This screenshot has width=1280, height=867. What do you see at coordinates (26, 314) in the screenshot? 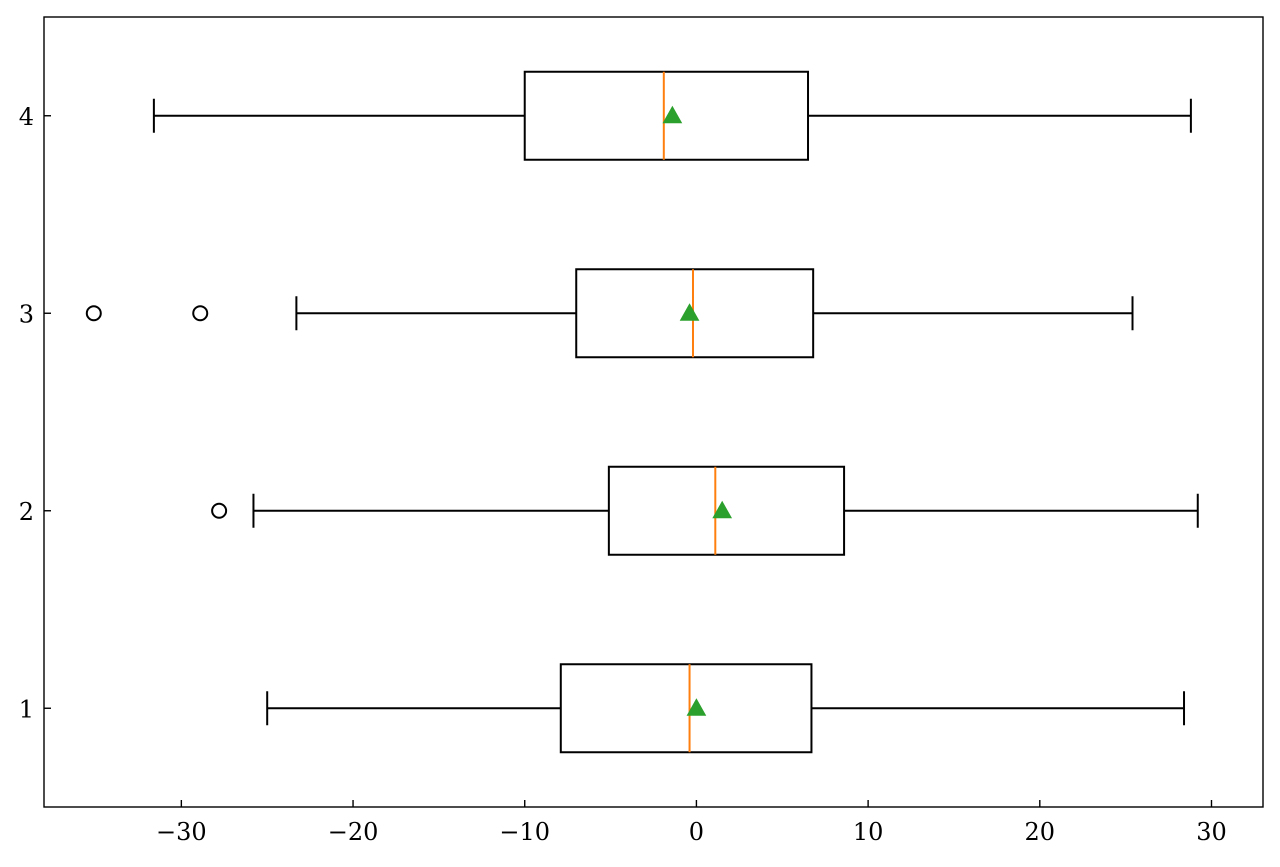
I see `y-tick-label: 3` at bounding box center [26, 314].